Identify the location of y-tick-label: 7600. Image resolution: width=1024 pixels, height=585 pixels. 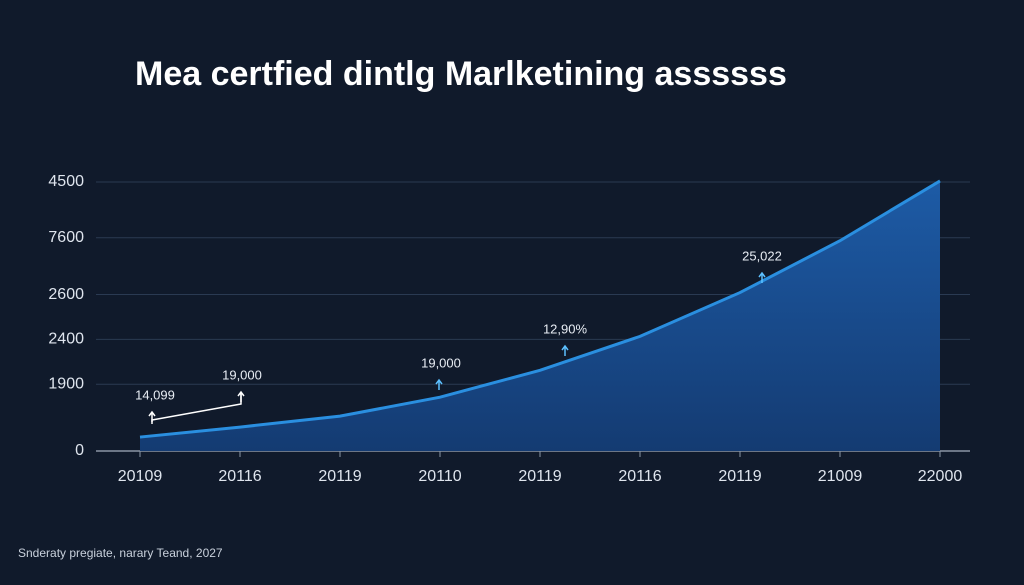
(66, 237).